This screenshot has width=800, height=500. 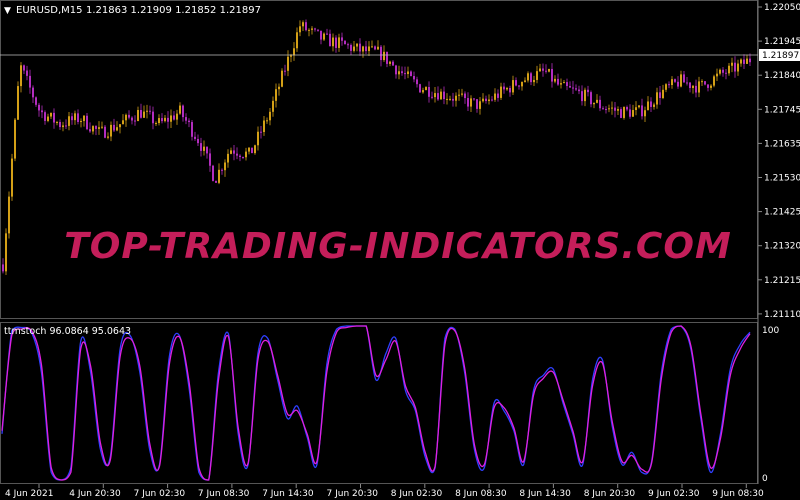 I want to click on price-tick-label: 1.21110, so click(x=782, y=315).